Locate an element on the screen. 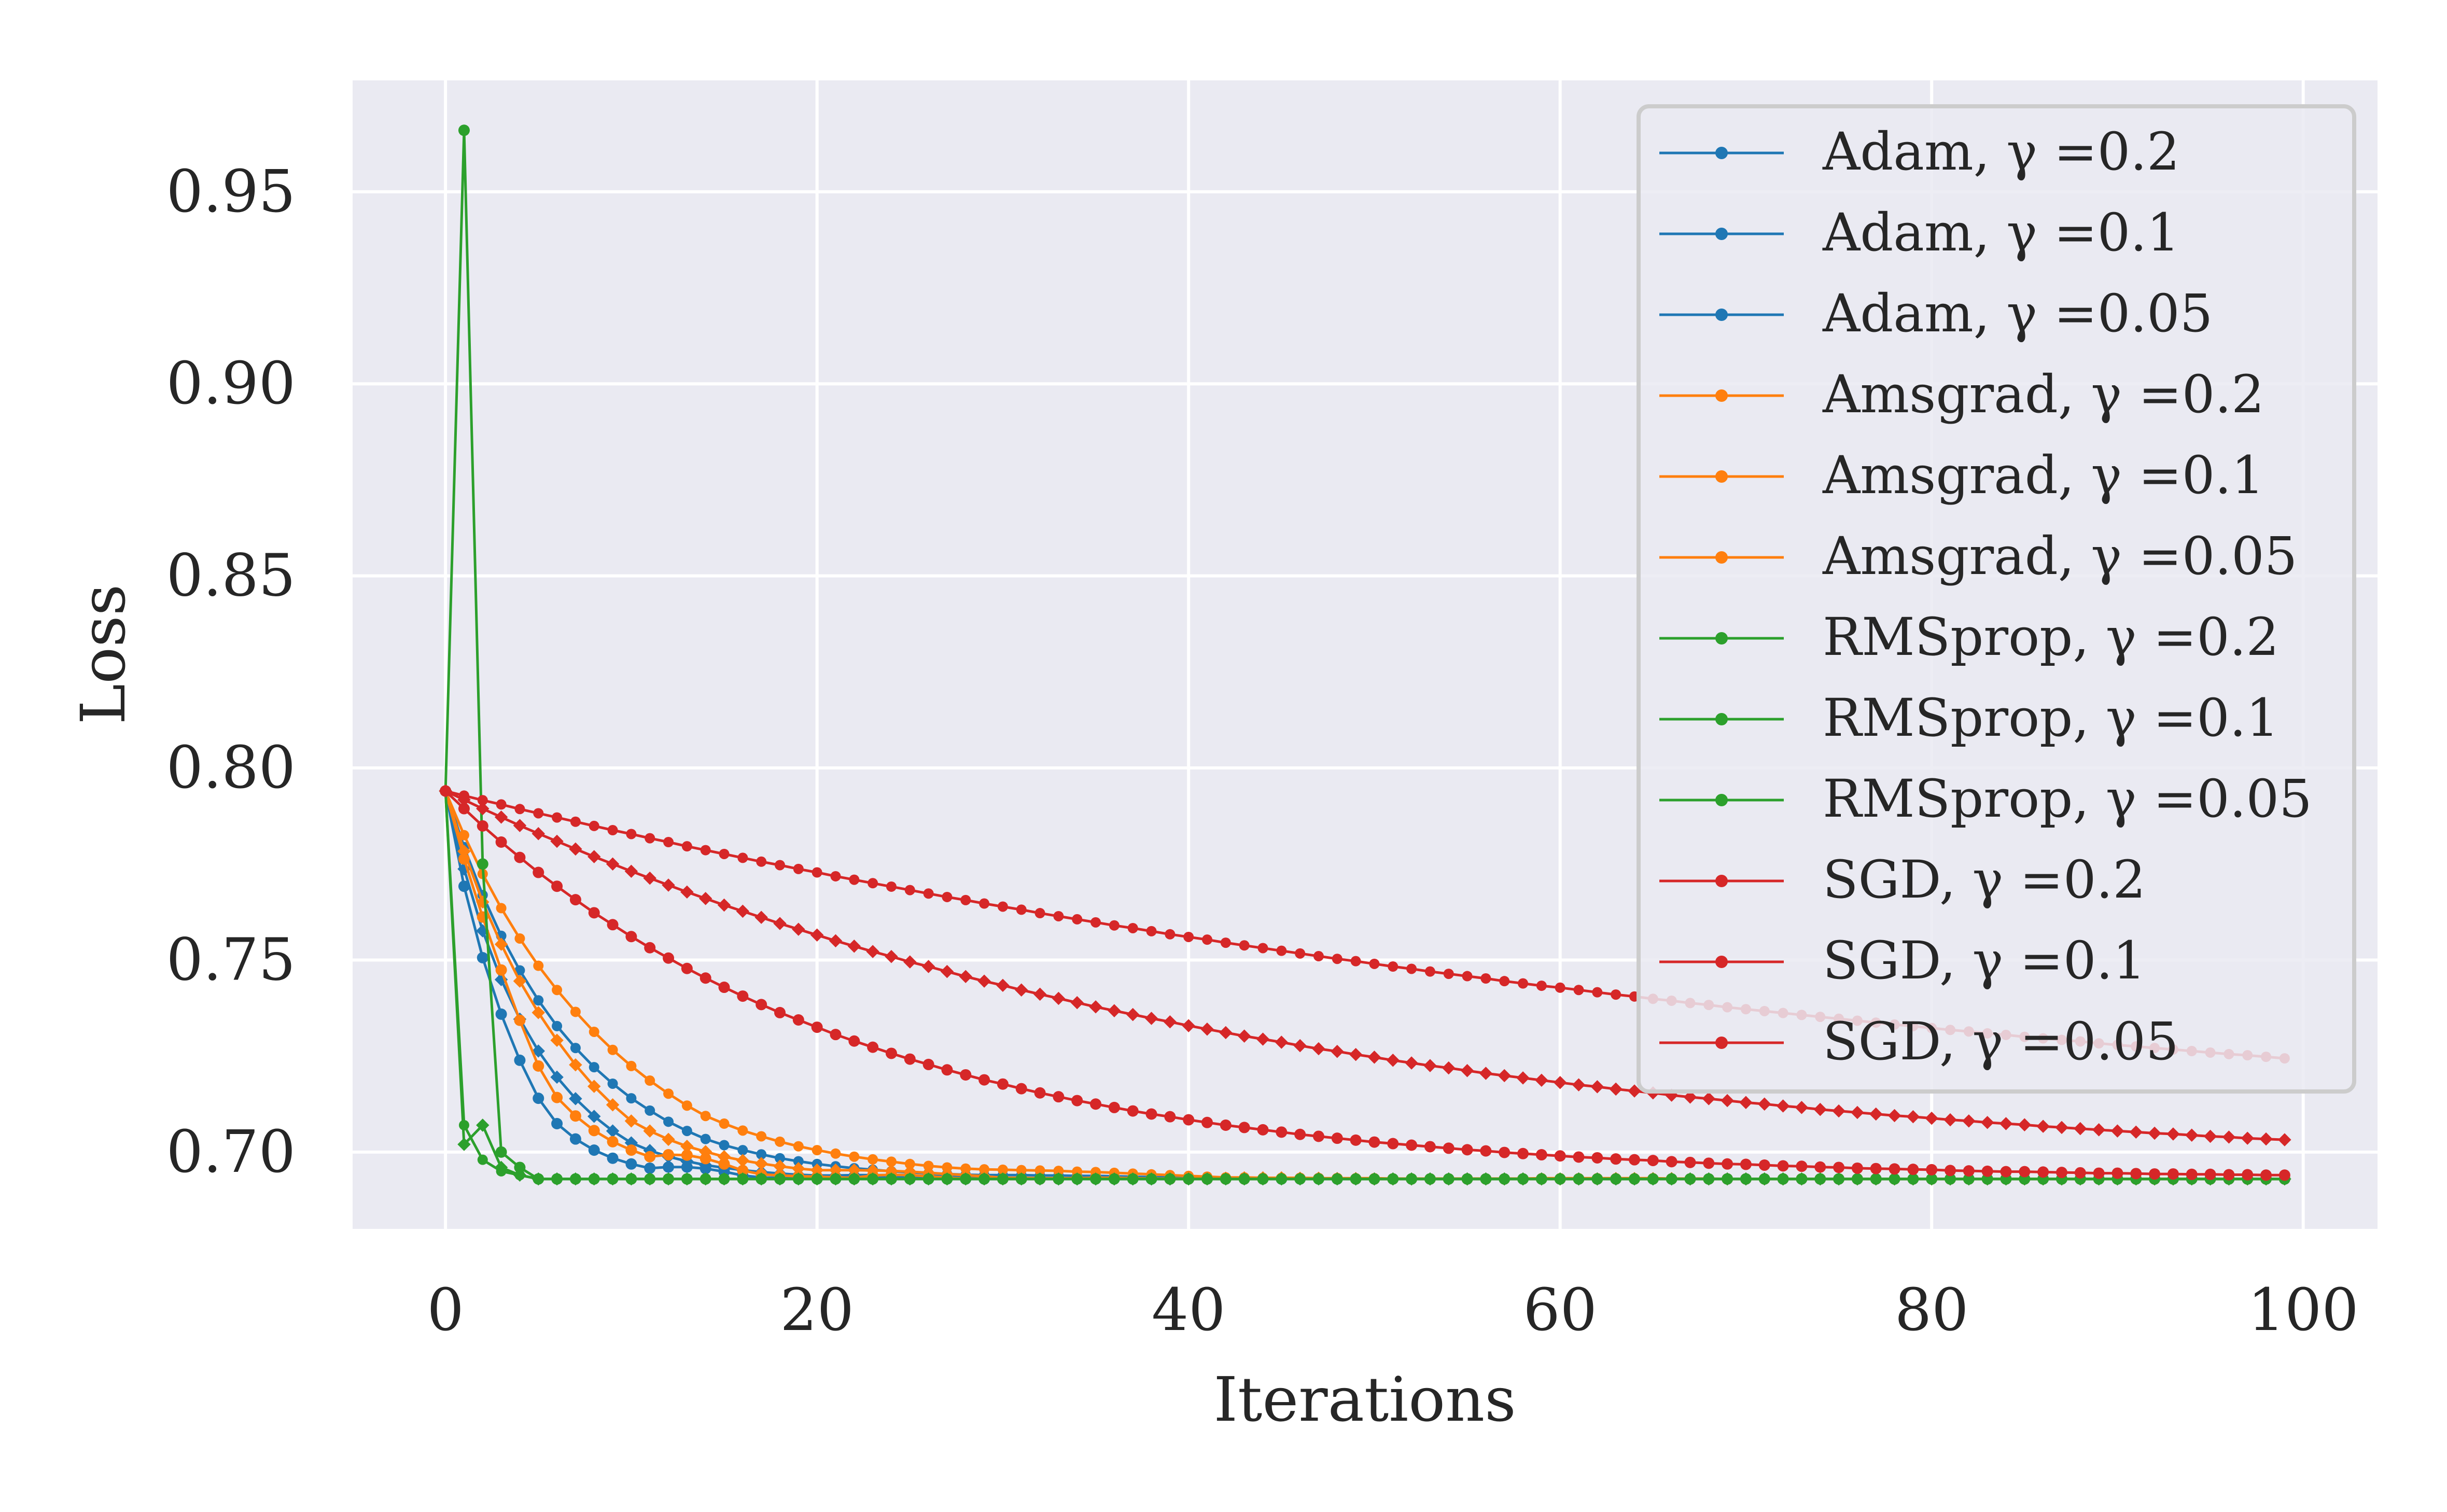 This screenshot has width=2447, height=1512. x-tick-label: 80 is located at coordinates (1932, 1310).